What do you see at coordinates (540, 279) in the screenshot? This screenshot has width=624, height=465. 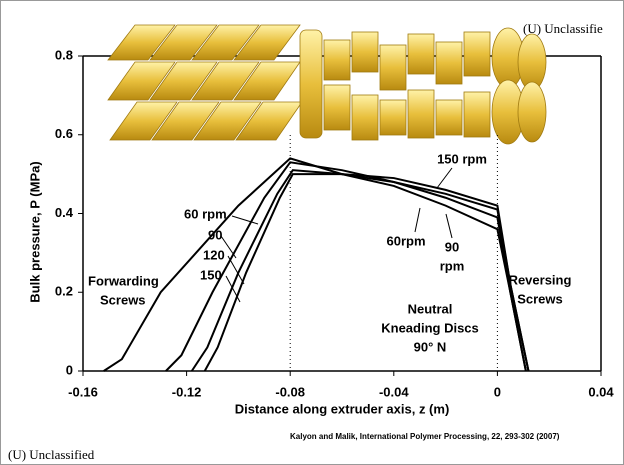 I see `annotation: Reversing` at bounding box center [540, 279].